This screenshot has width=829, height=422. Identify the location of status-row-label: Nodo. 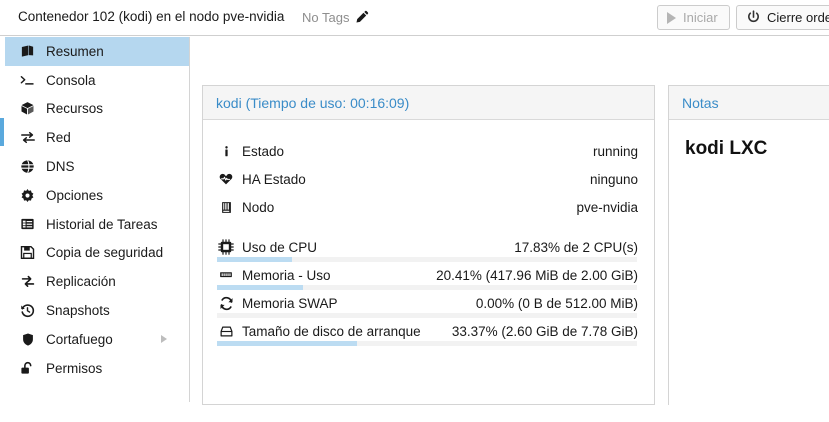
(258, 207).